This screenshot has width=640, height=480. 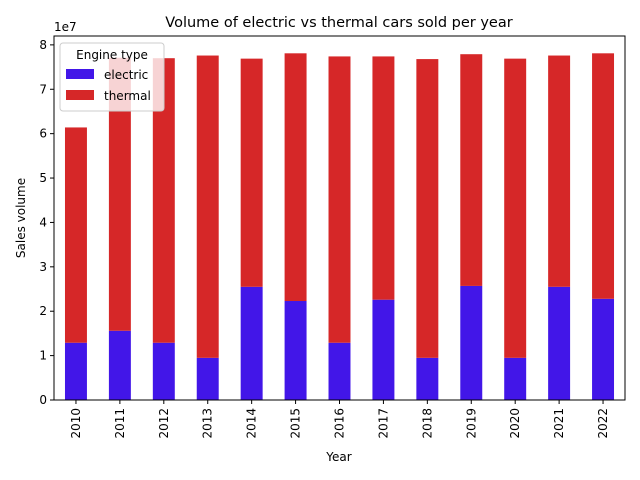 What do you see at coordinates (80, 74) in the screenshot?
I see `legend-swatch-electric` at bounding box center [80, 74].